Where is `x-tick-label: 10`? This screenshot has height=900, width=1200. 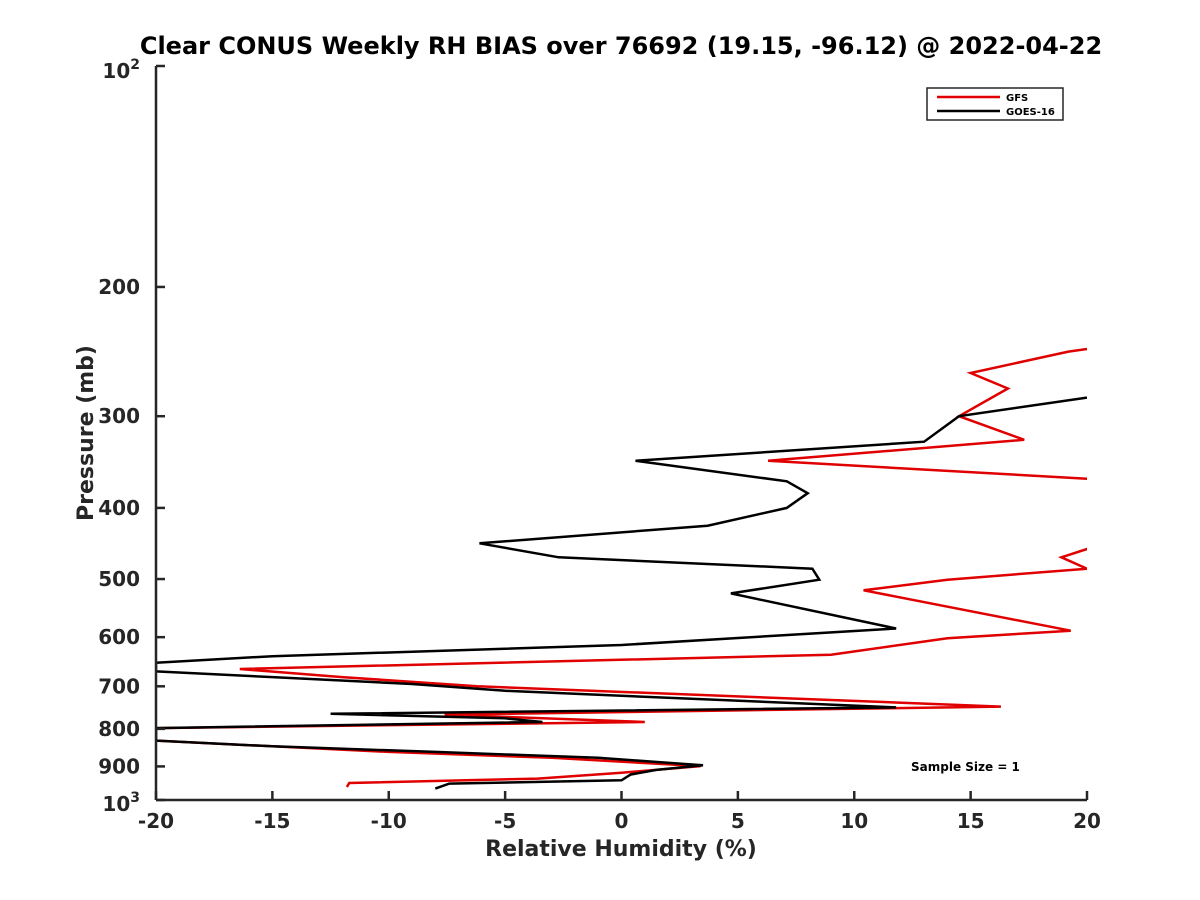
x-tick-label: 10 is located at coordinates (854, 821).